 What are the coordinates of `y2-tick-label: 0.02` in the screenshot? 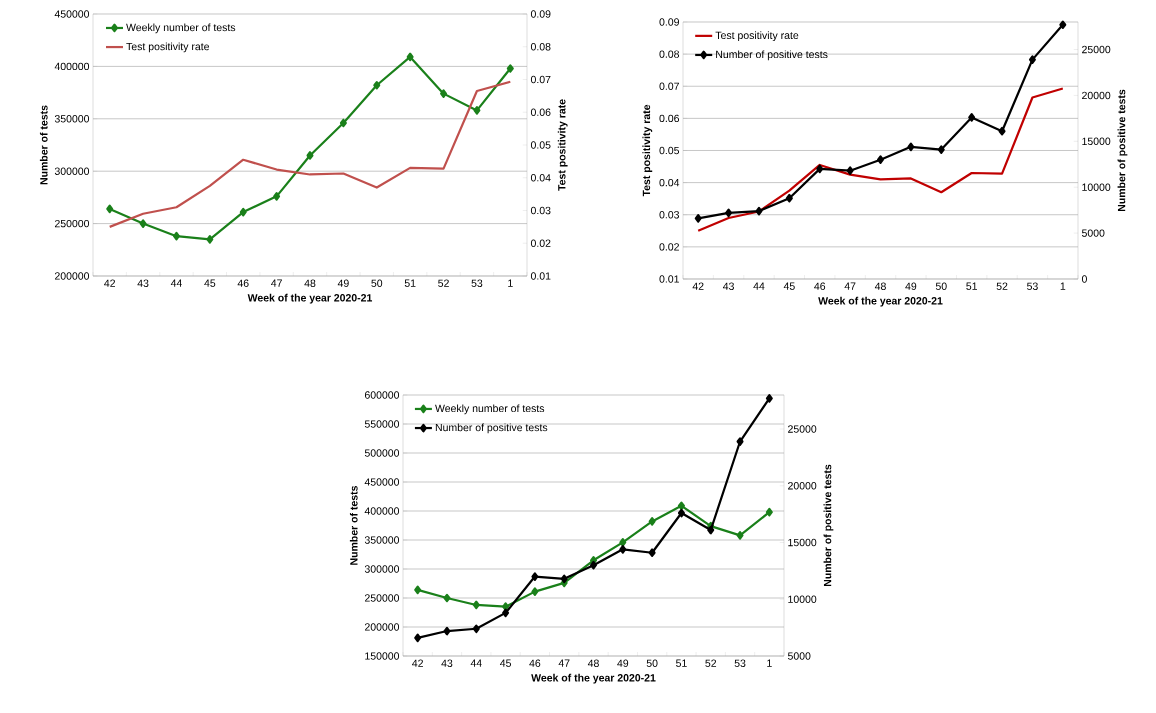 It's located at (540, 243).